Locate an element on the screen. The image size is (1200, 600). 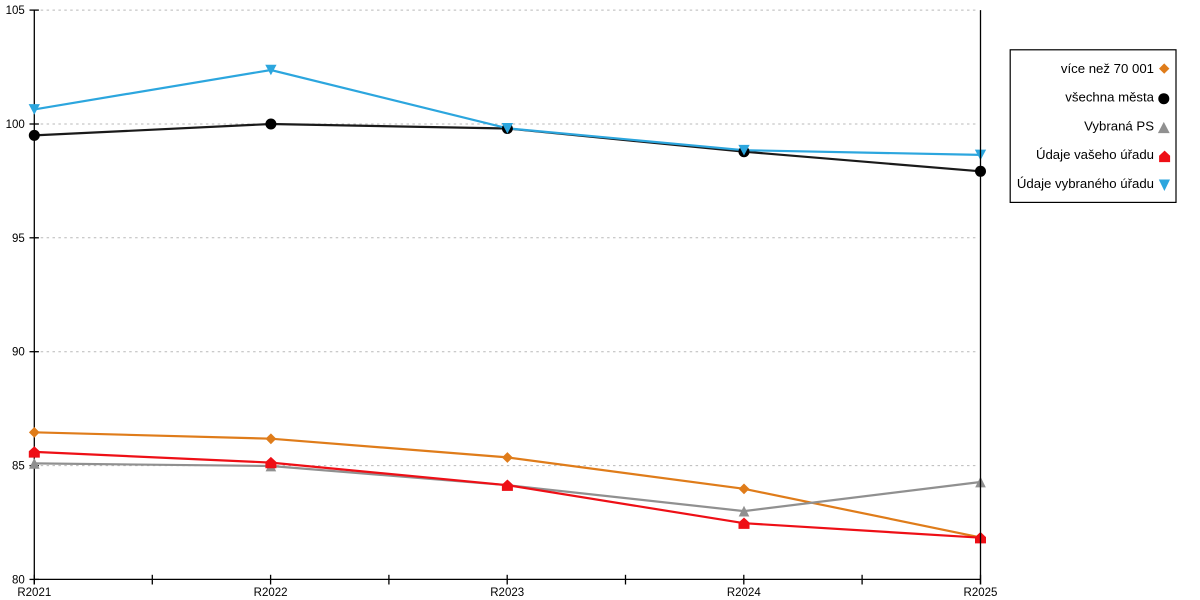
svg-text: 80 is located at coordinates (18, 580).